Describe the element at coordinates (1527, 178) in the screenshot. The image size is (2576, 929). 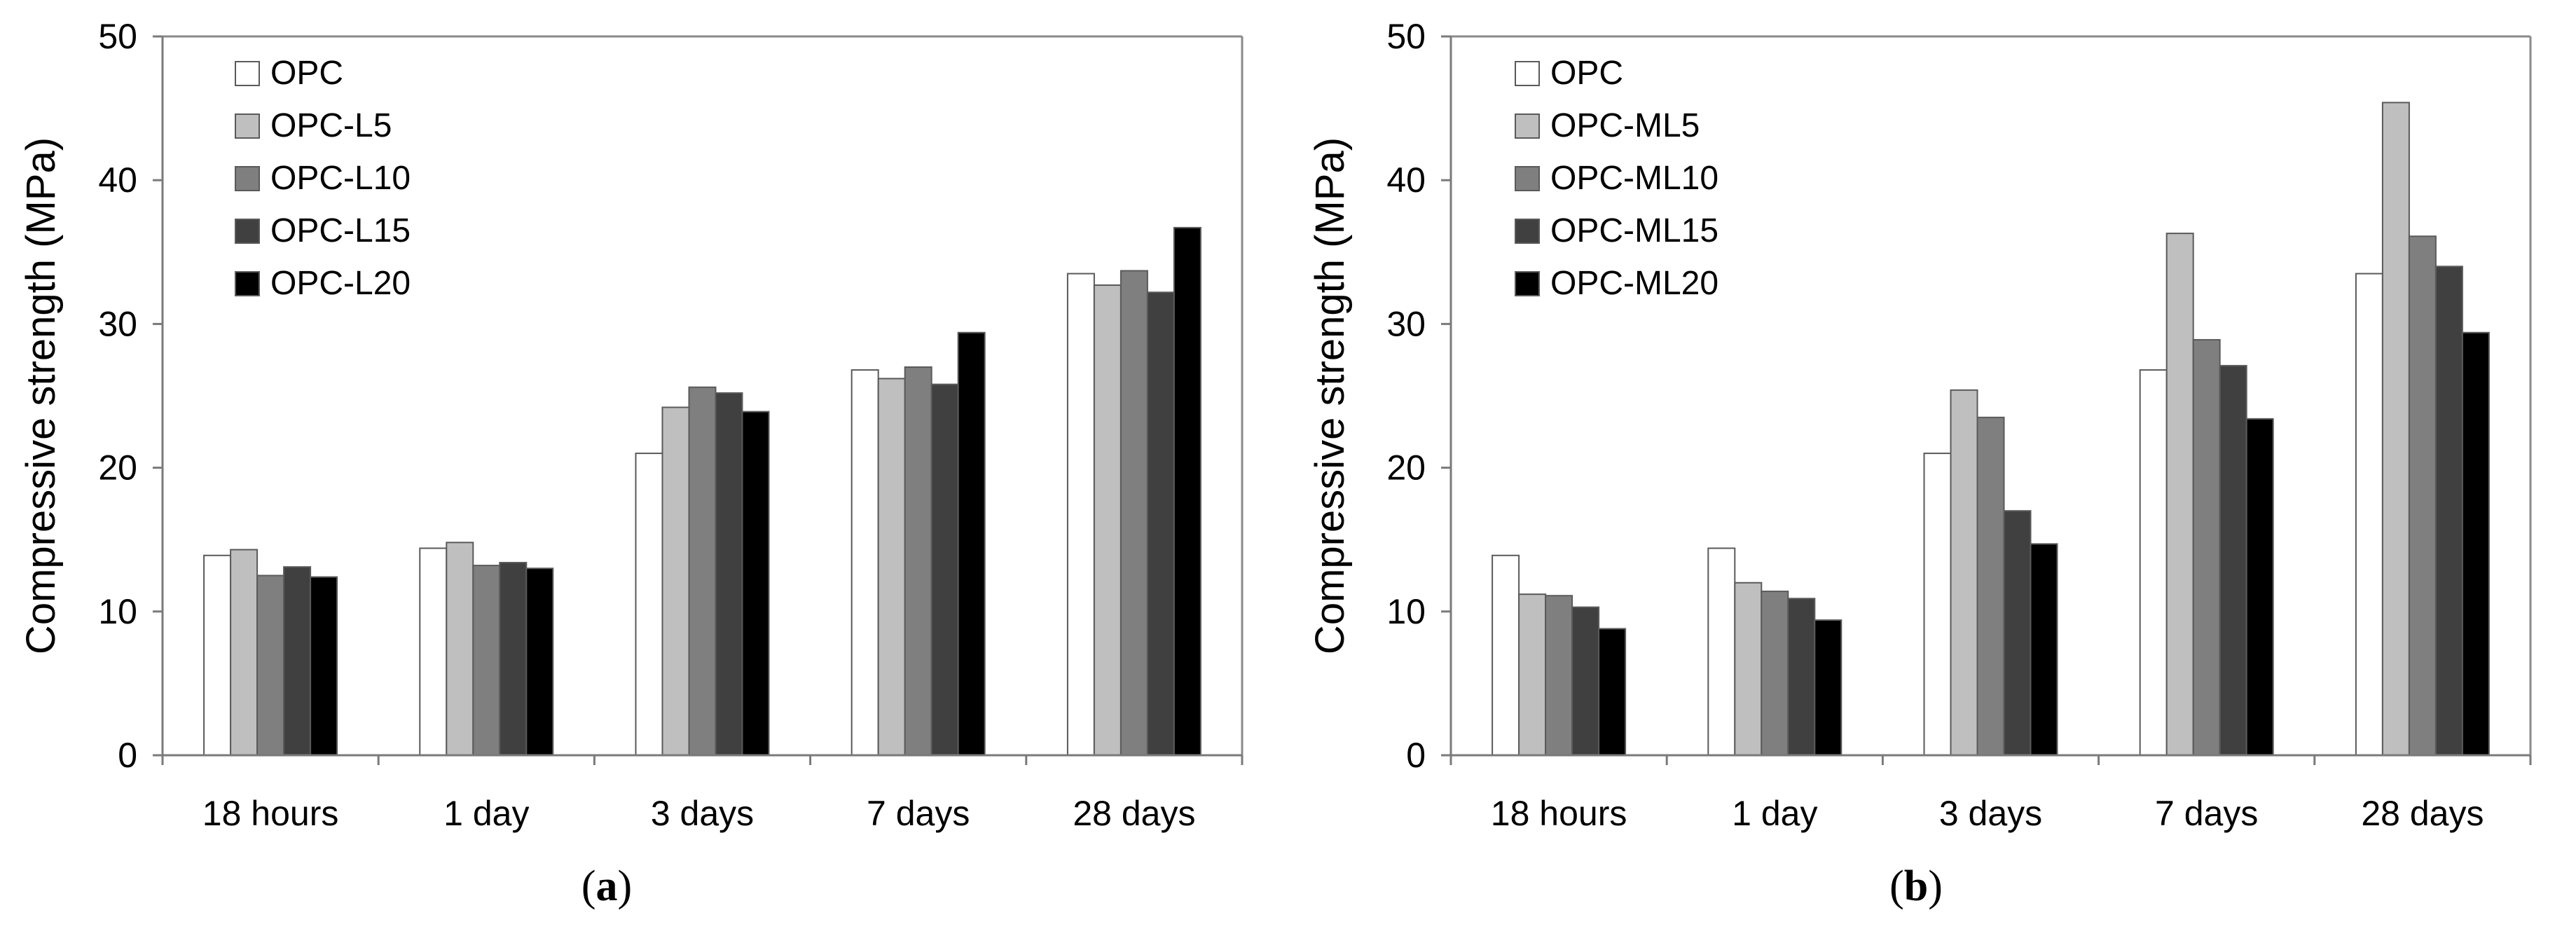
I see `legend-swatch-opc-ml10` at that location.